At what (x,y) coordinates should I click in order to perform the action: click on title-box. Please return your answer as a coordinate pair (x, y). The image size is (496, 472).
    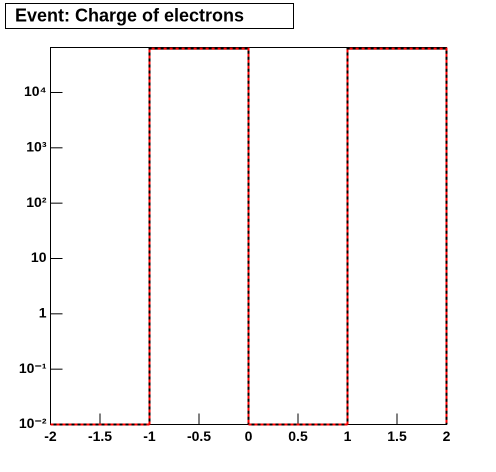
    Looking at the image, I should click on (149, 16).